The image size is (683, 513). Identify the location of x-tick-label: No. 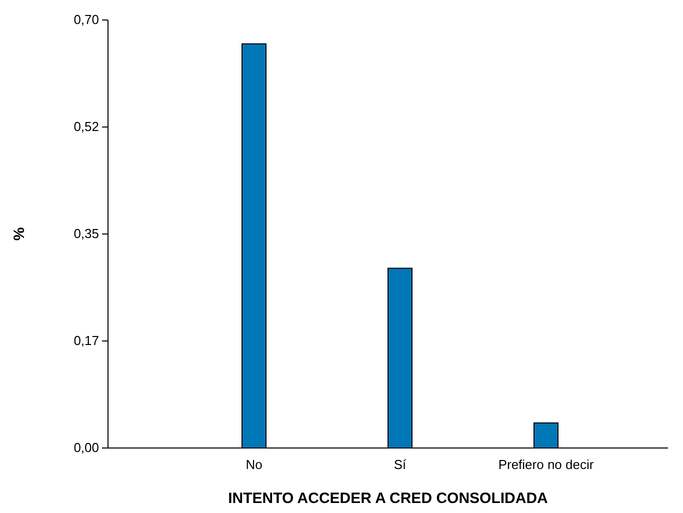
(254, 464).